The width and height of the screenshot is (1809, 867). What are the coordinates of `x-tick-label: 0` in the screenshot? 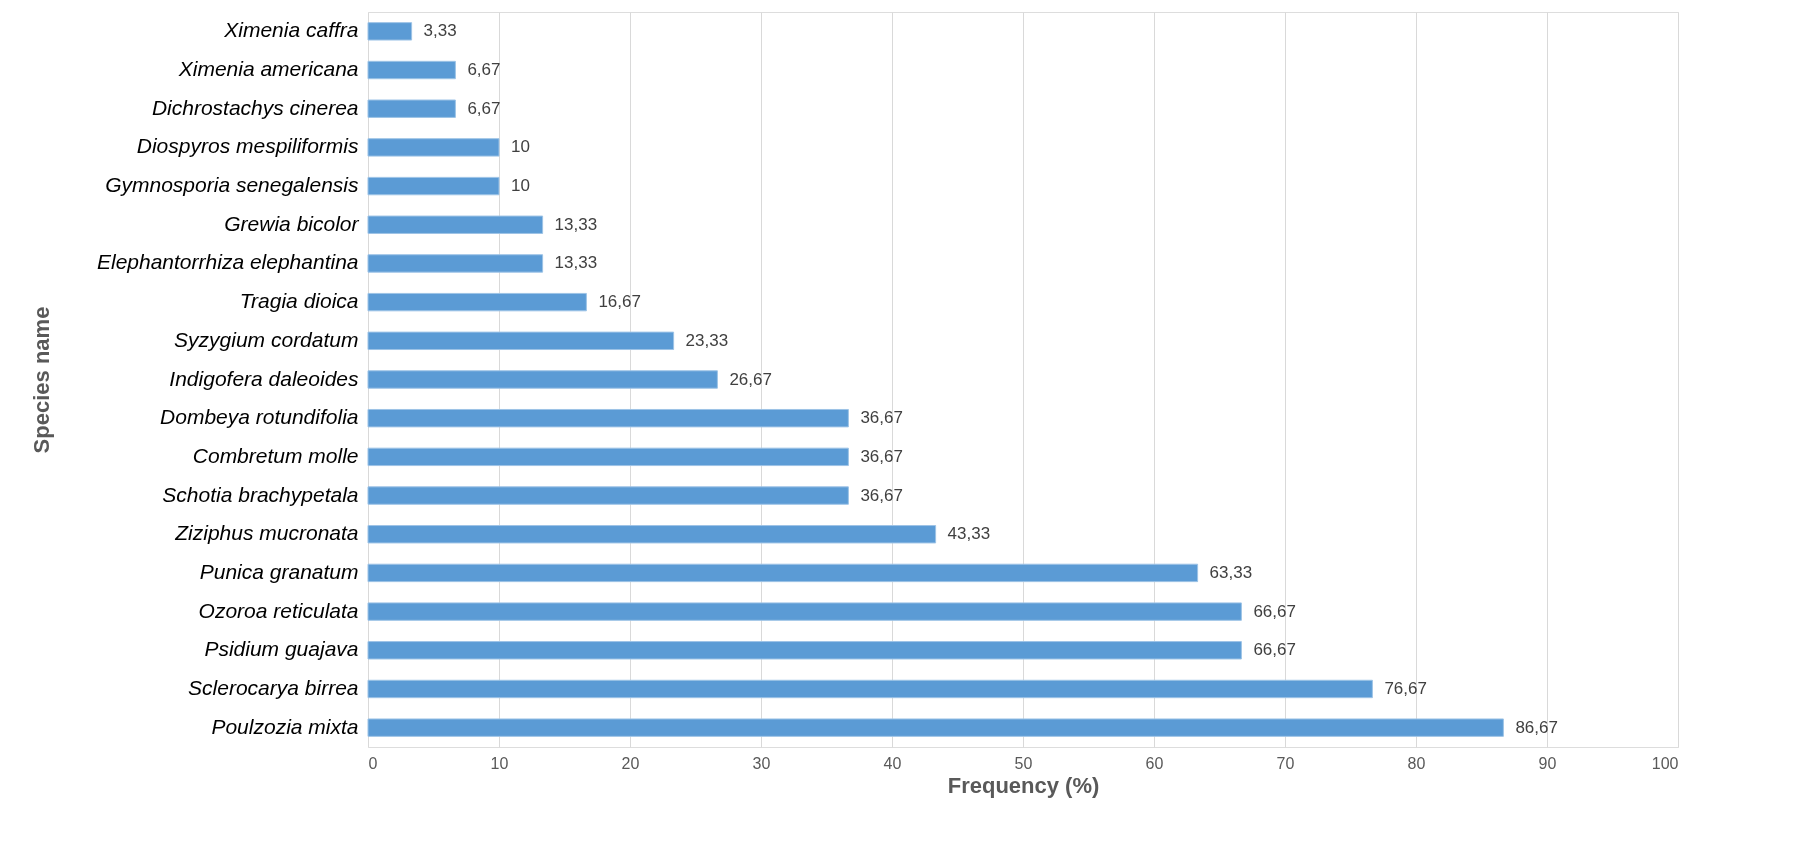 It's located at (373, 763).